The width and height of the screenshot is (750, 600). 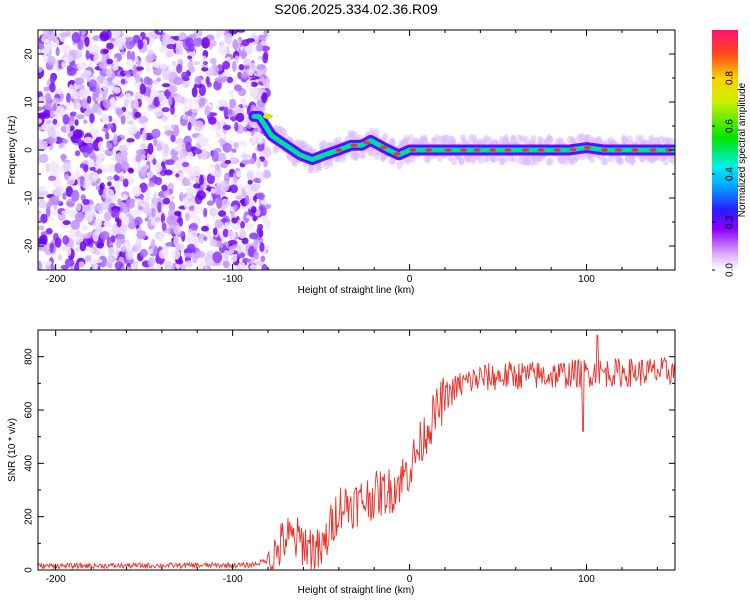 What do you see at coordinates (586, 279) in the screenshot?
I see `x-tick-label: 100` at bounding box center [586, 279].